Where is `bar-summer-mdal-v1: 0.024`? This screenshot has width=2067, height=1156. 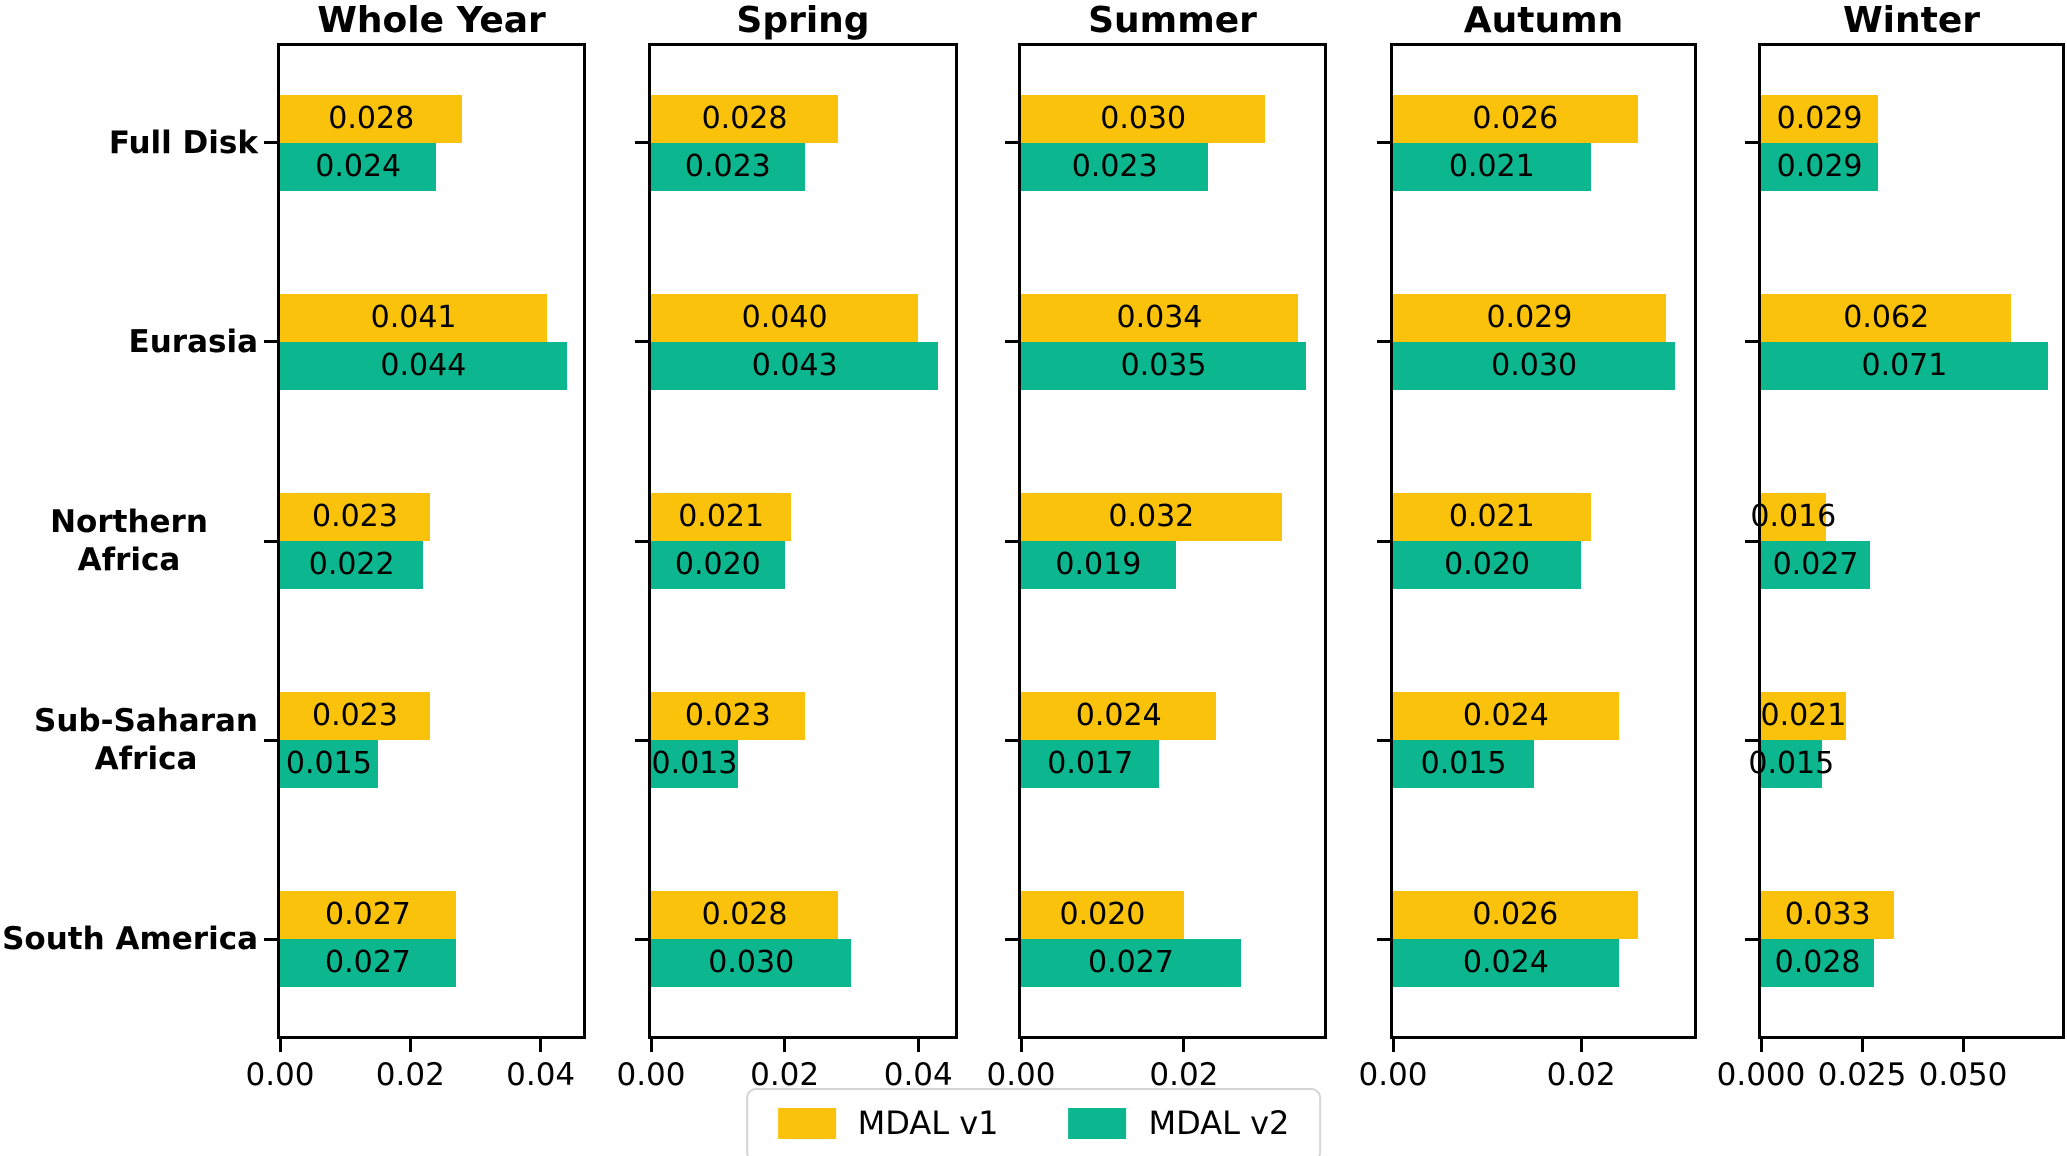
bar-summer-mdal-v1: 0.024 is located at coordinates (1119, 716).